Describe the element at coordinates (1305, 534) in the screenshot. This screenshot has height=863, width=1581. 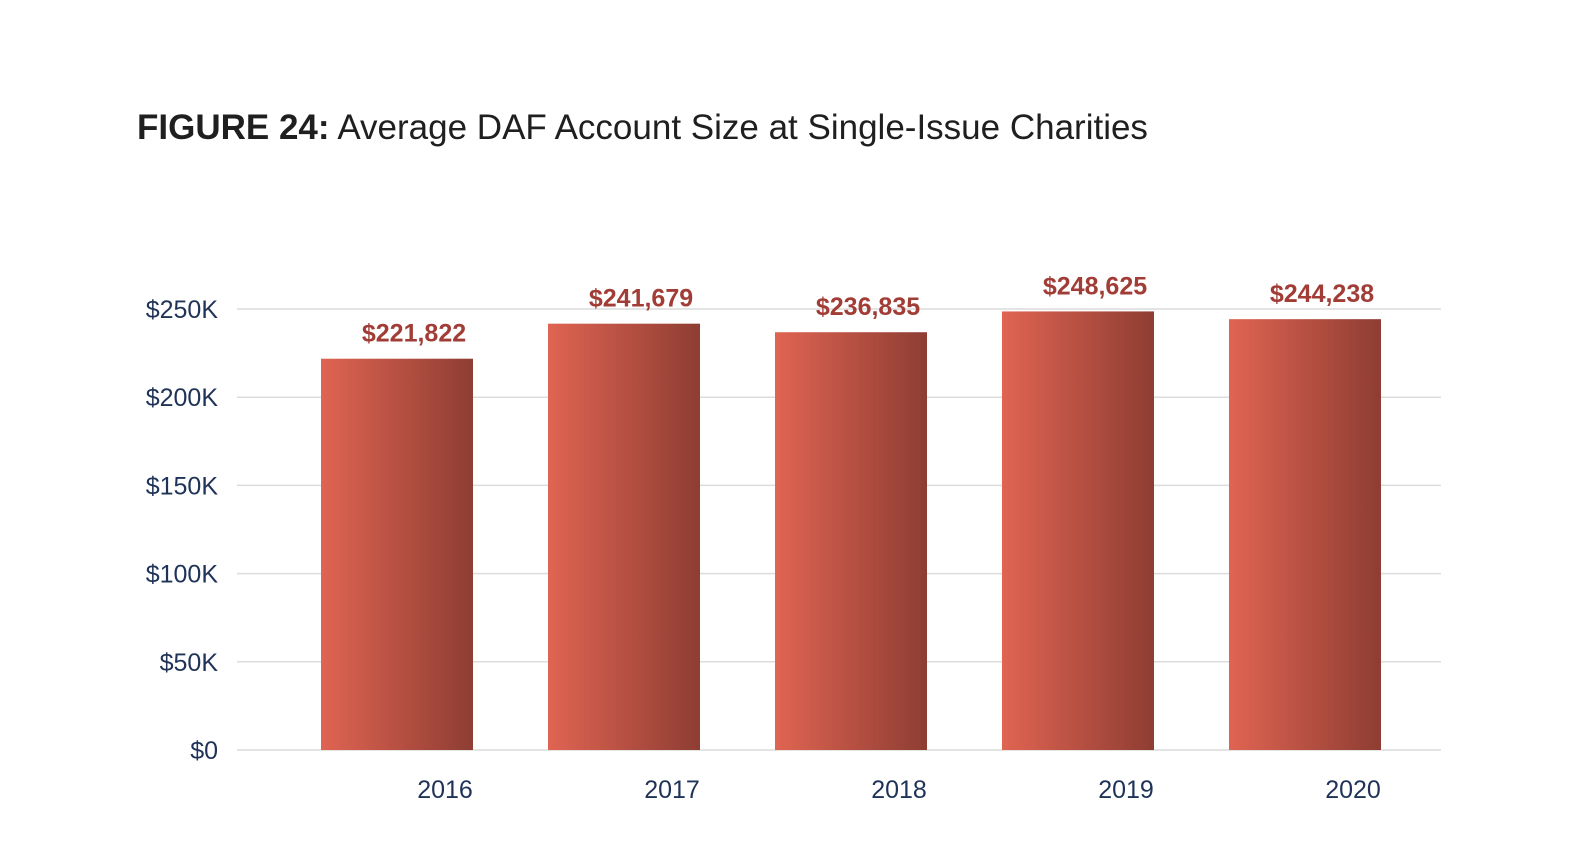
I see `bar-2020` at that location.